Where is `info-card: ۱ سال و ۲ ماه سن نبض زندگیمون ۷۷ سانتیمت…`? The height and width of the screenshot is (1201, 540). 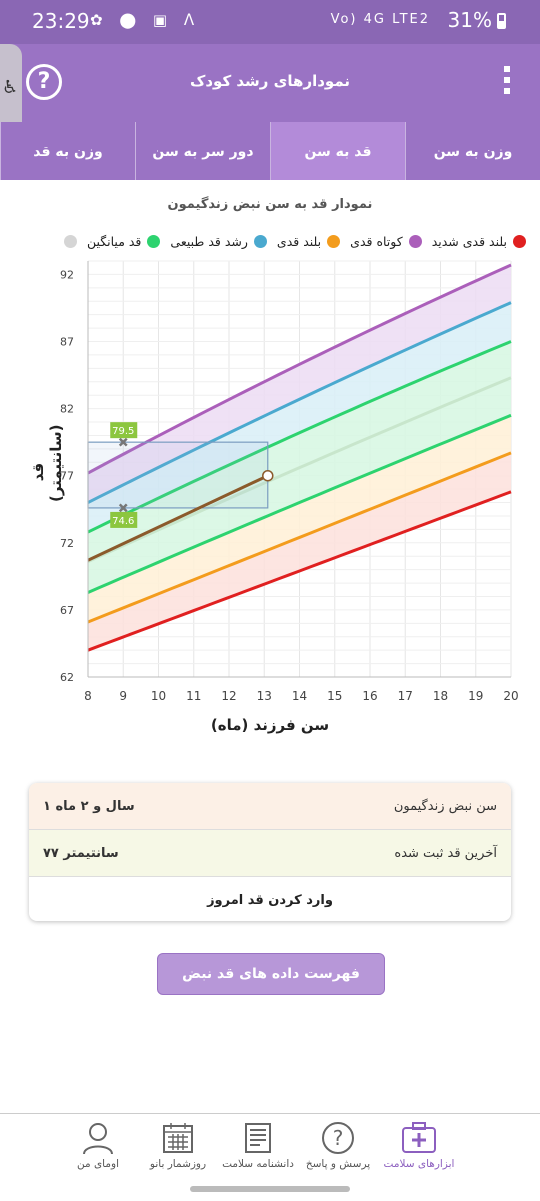 info-card: ۱ سال و ۲ ماه سن نبض زندگیمون ۷۷ سانتیمت… is located at coordinates (270, 852).